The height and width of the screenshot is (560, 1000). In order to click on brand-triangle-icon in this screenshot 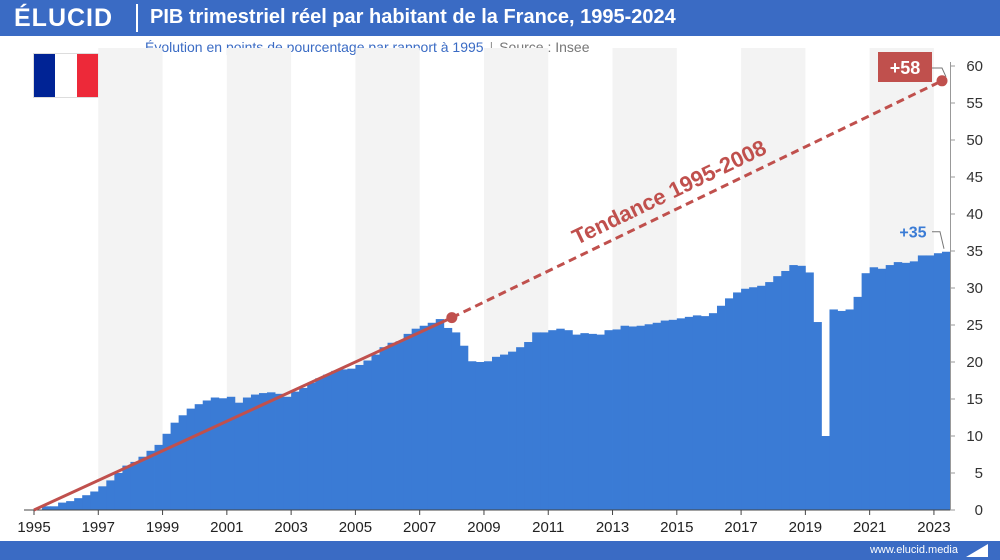, I will do `click(977, 550)`.